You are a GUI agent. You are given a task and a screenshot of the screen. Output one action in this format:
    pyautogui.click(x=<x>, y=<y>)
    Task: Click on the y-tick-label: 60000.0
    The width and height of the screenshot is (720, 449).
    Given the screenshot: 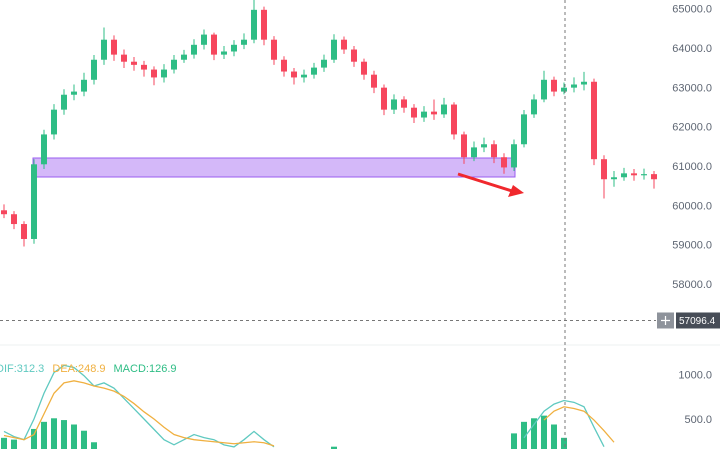 What is the action you would take?
    pyautogui.click(x=692, y=206)
    